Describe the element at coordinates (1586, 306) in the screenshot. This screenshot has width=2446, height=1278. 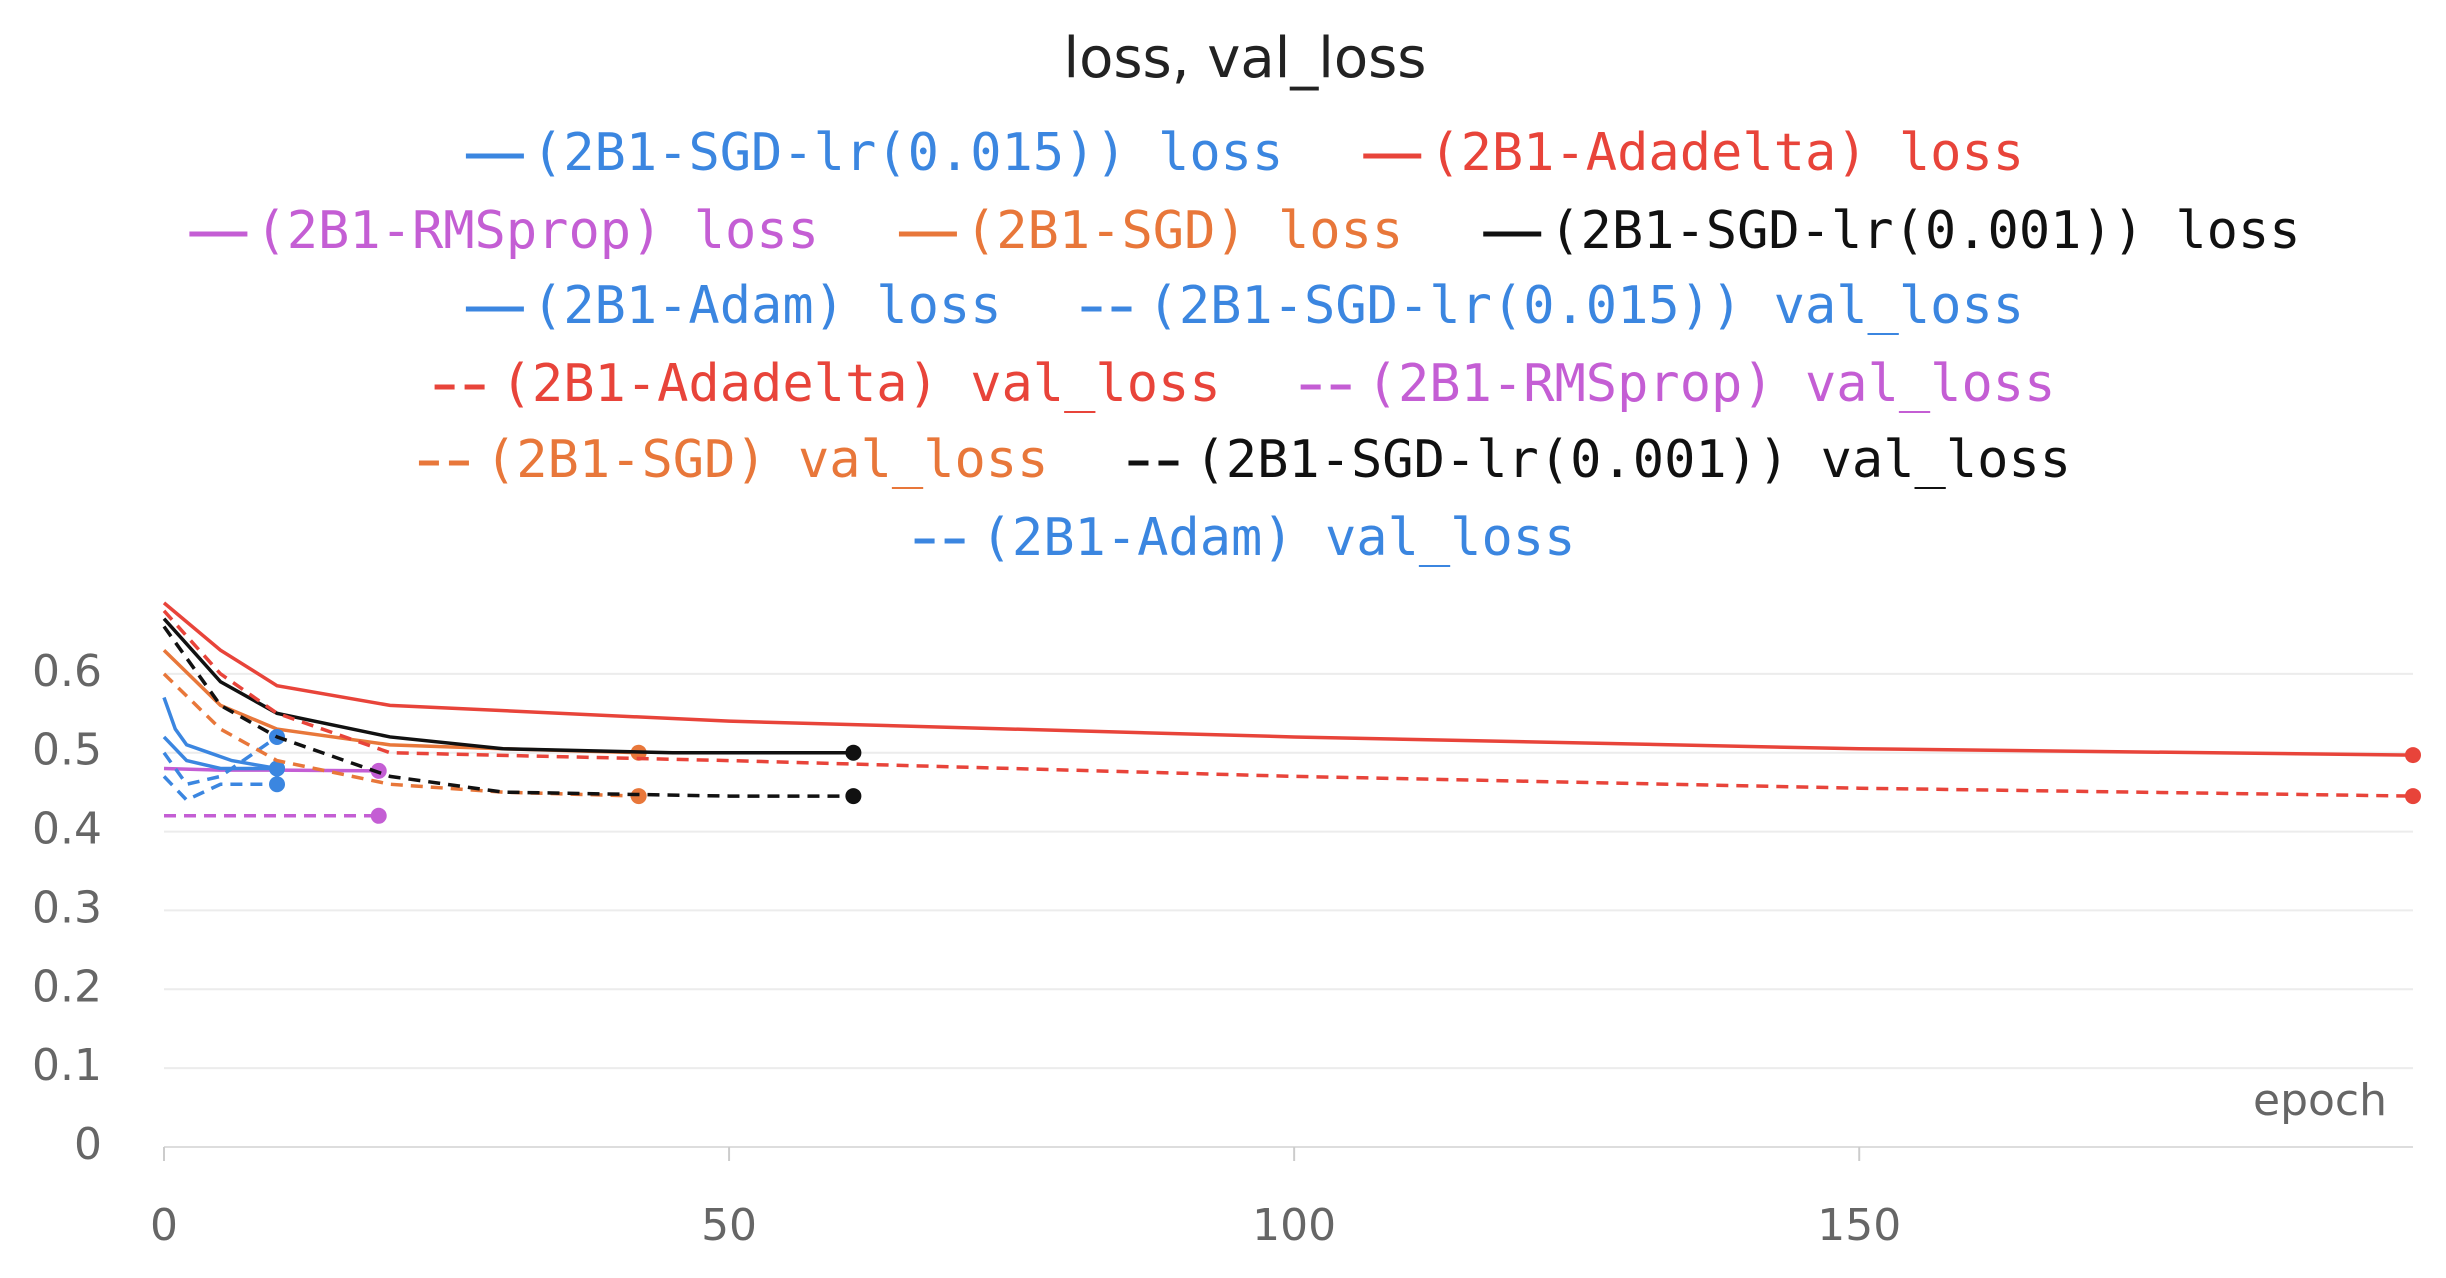
I see `legend-label: (2B1-SGD-lr(0.015)) val_loss` at that location.